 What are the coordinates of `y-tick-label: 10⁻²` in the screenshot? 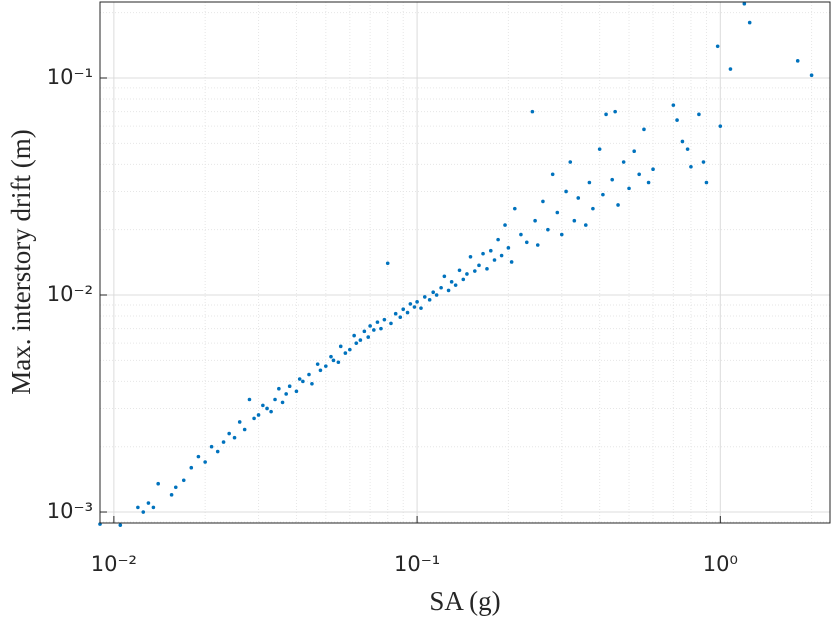 It's located at (70, 294).